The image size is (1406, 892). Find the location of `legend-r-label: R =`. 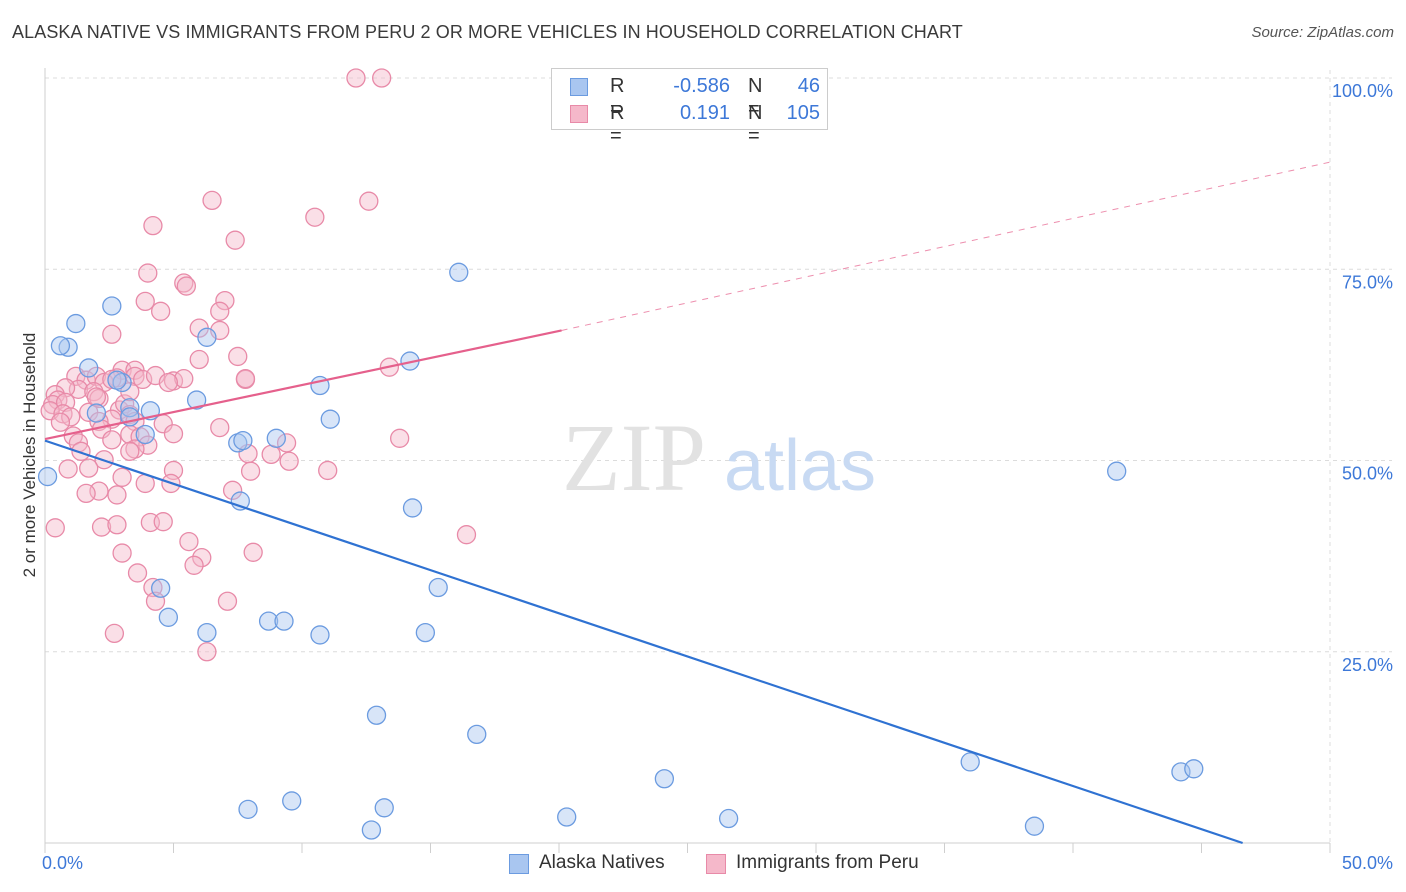

legend-r-label: R = is located at coordinates (617, 124).